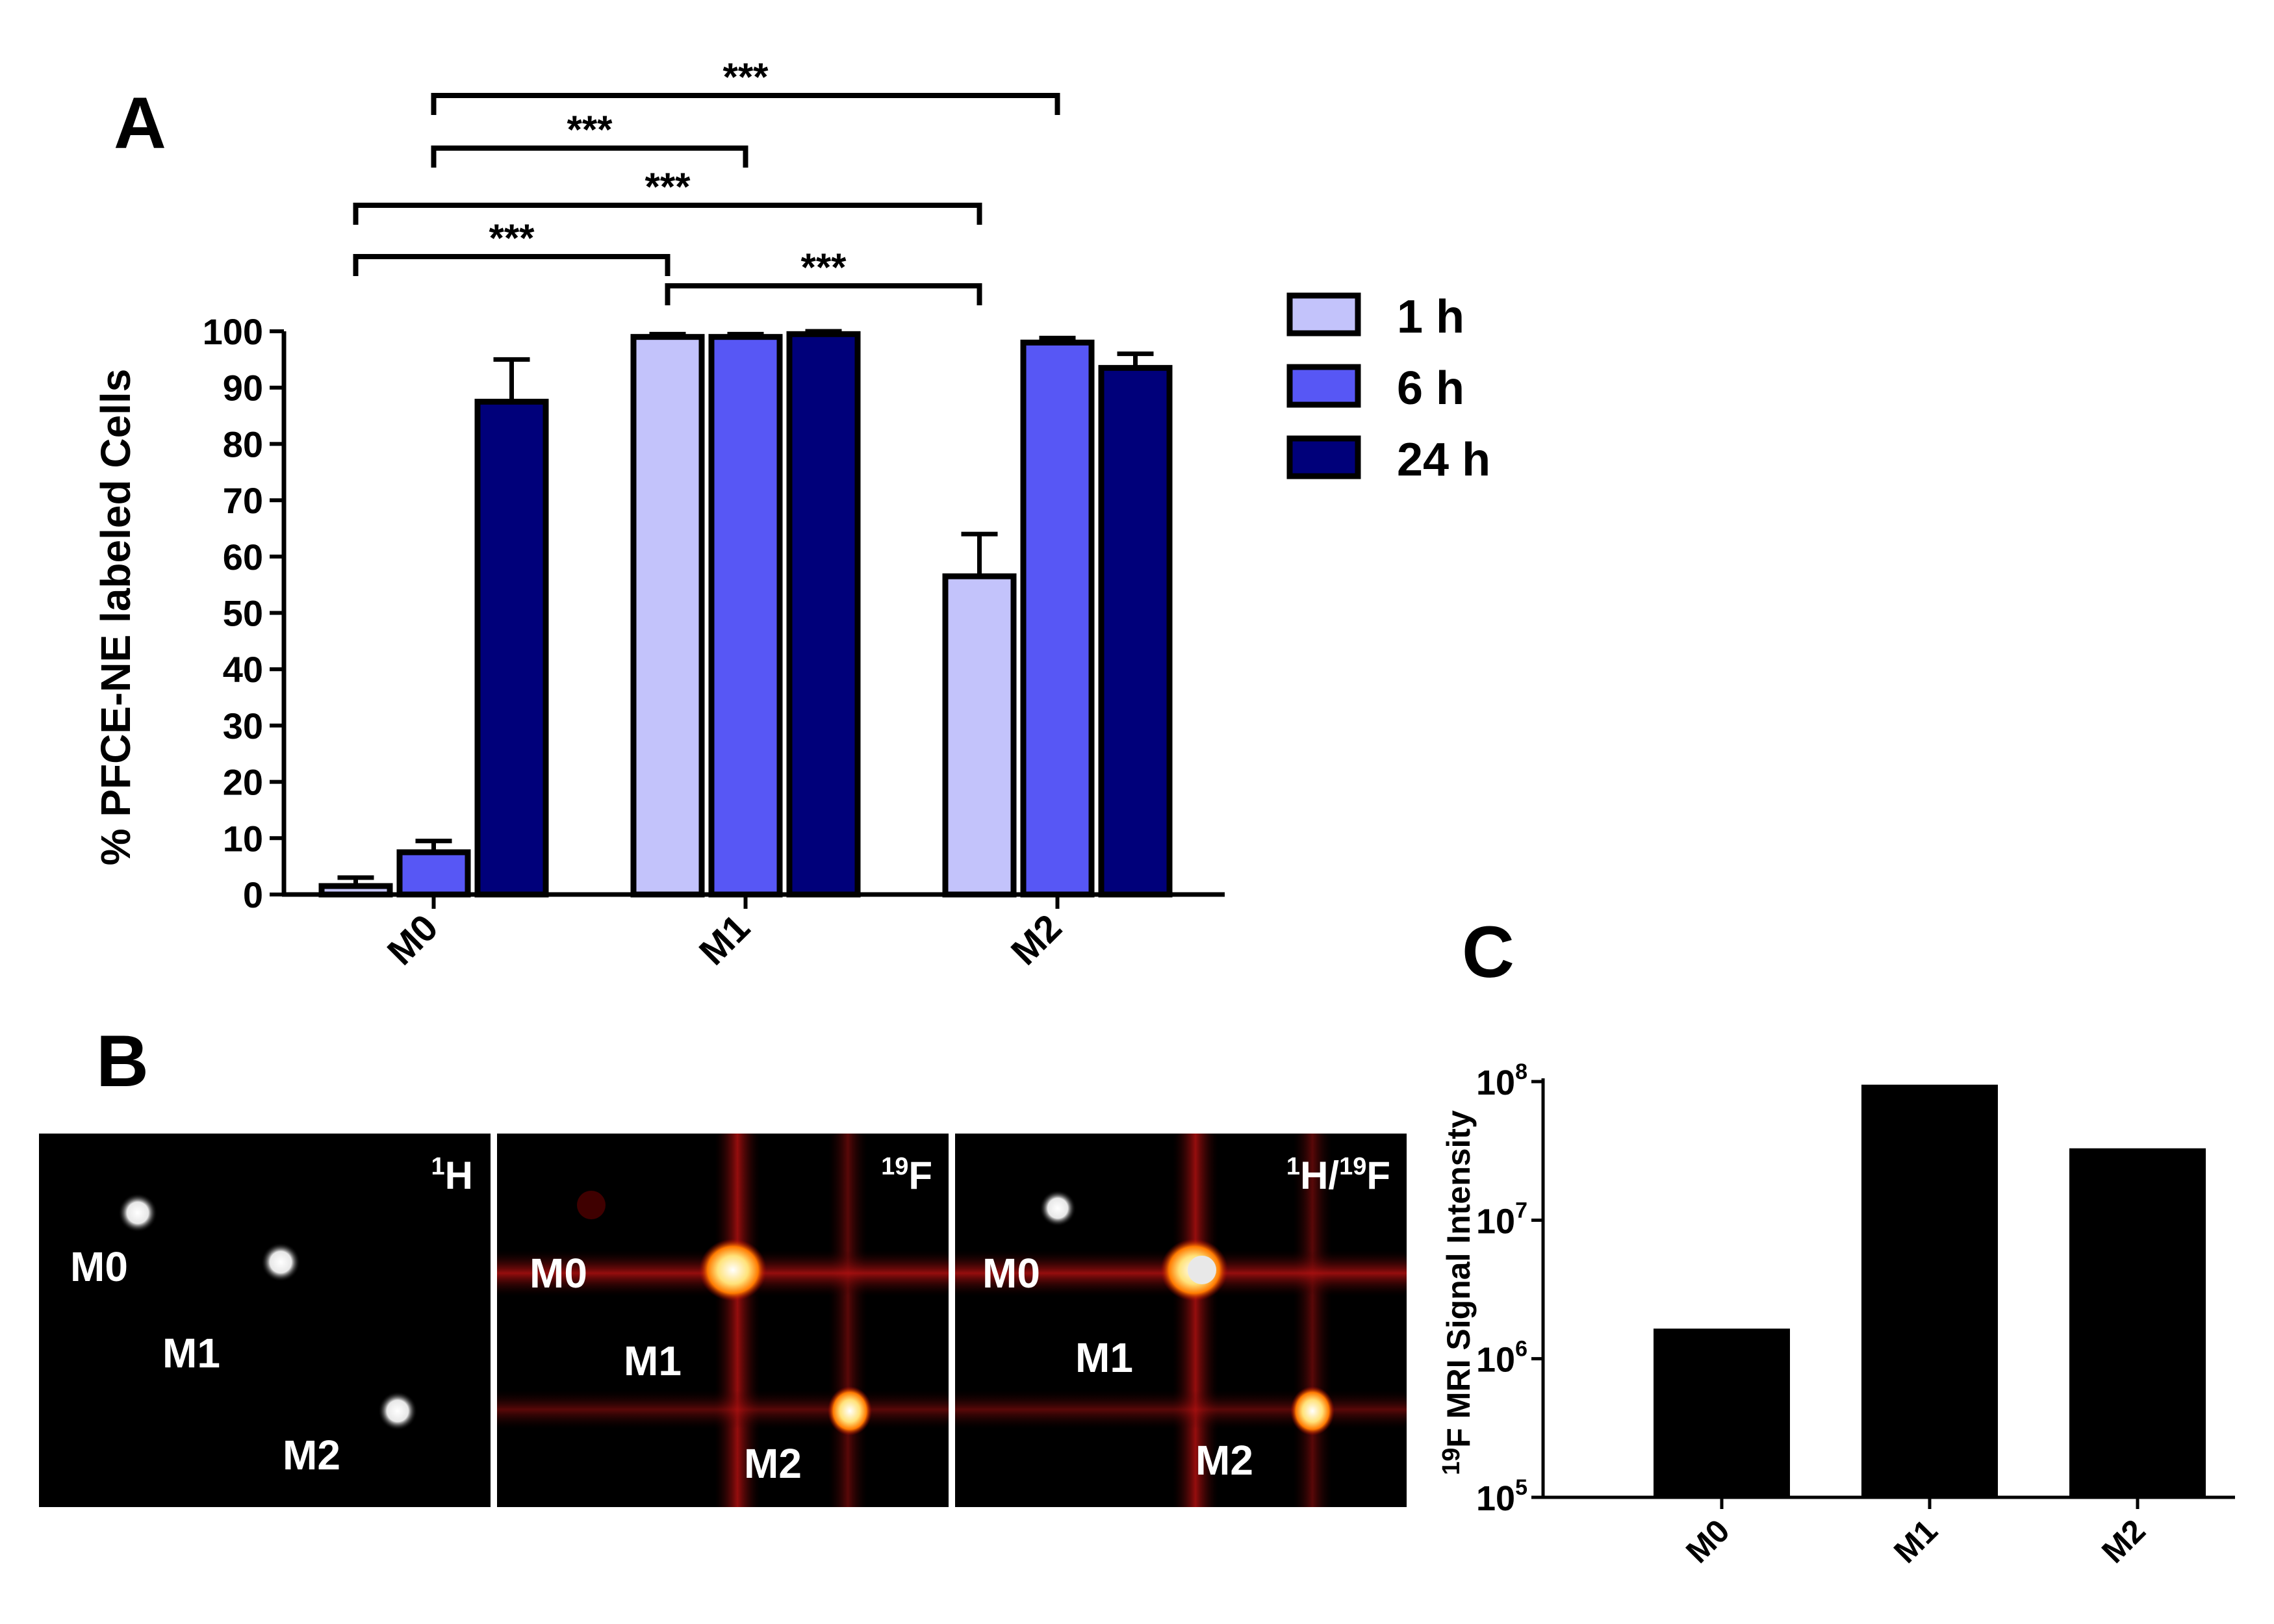 The image size is (2274, 1624). I want to click on c-category-label-m0: M0, so click(1708, 1541).